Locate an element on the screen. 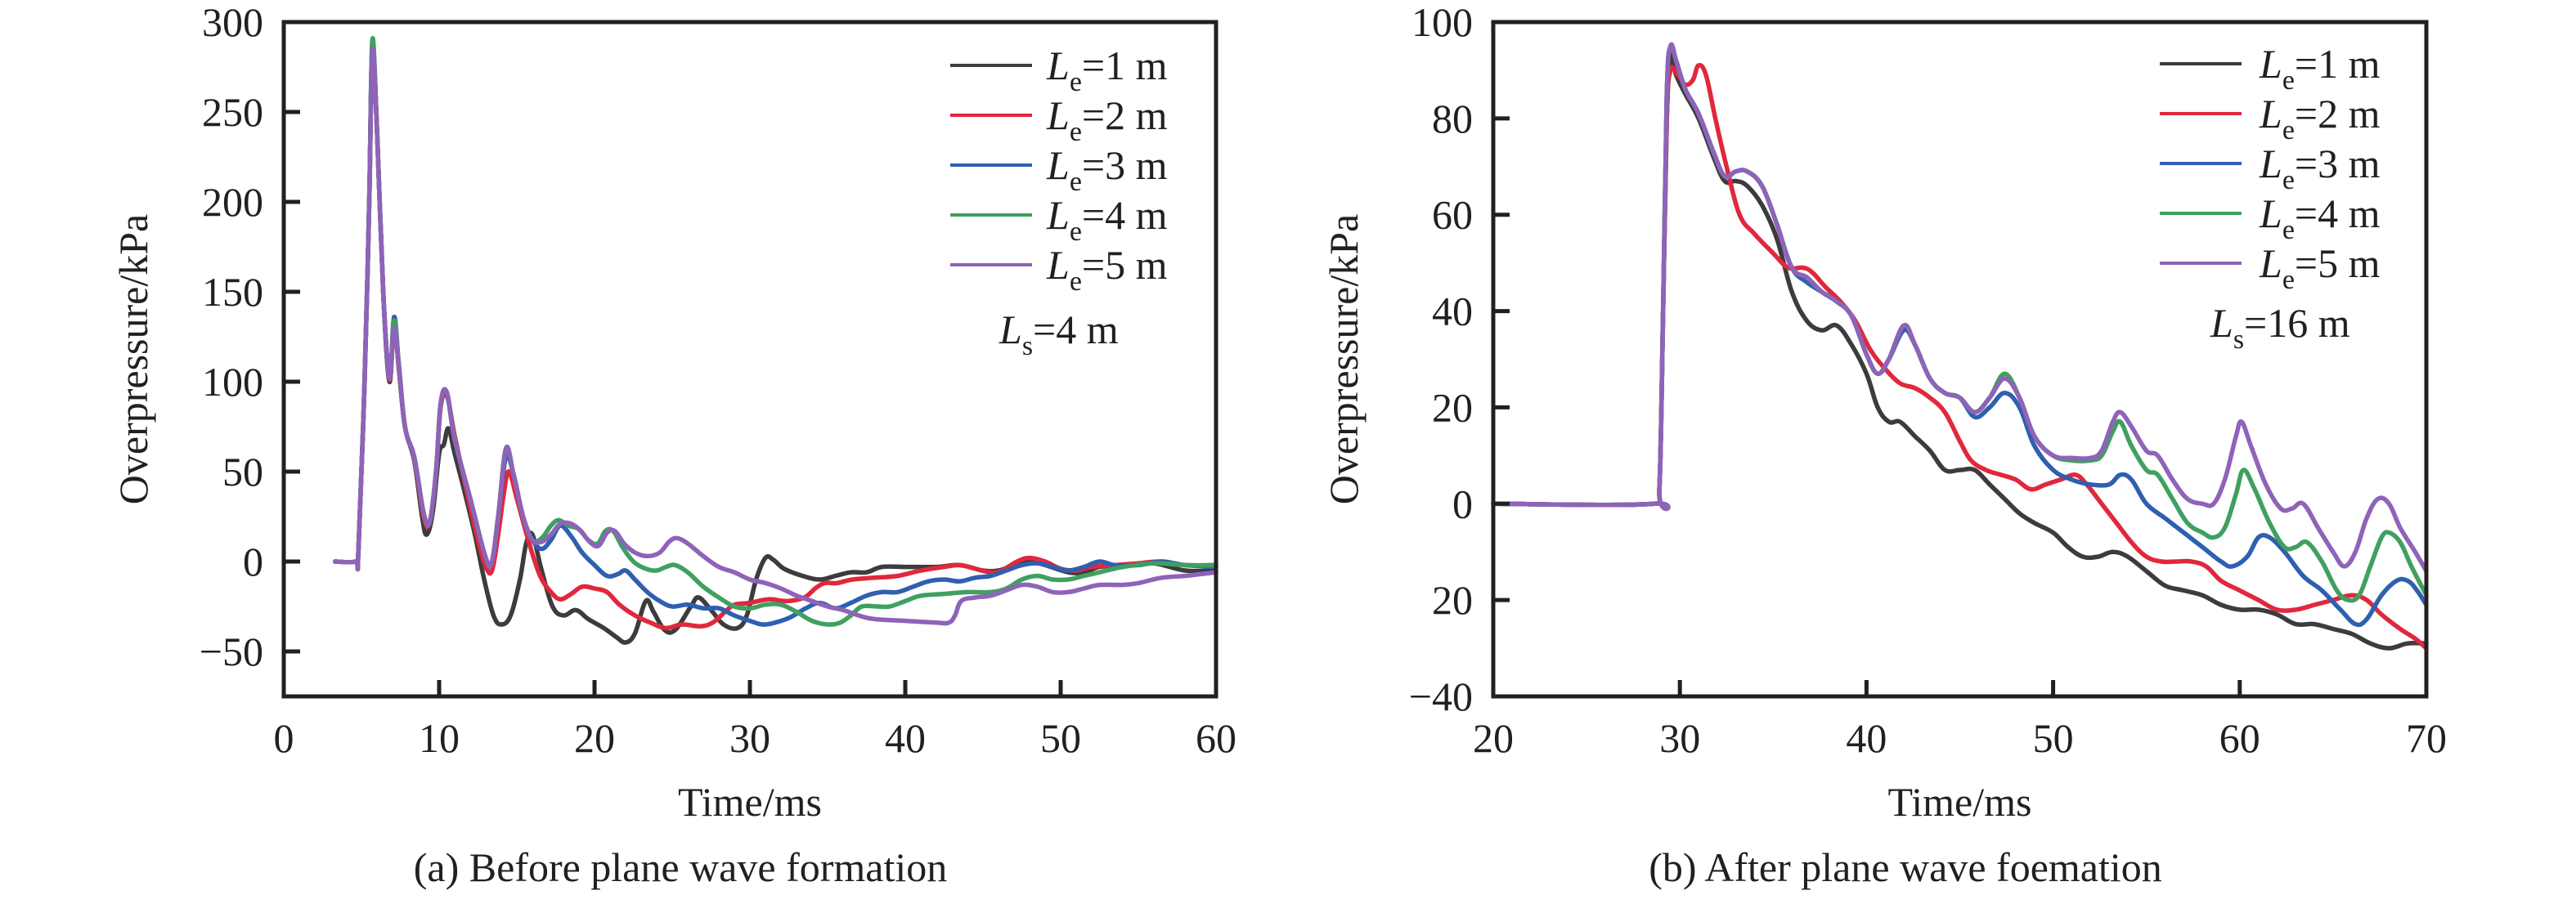 The image size is (2576, 904). annotation-ls: Ls=16 m is located at coordinates (2280, 327).